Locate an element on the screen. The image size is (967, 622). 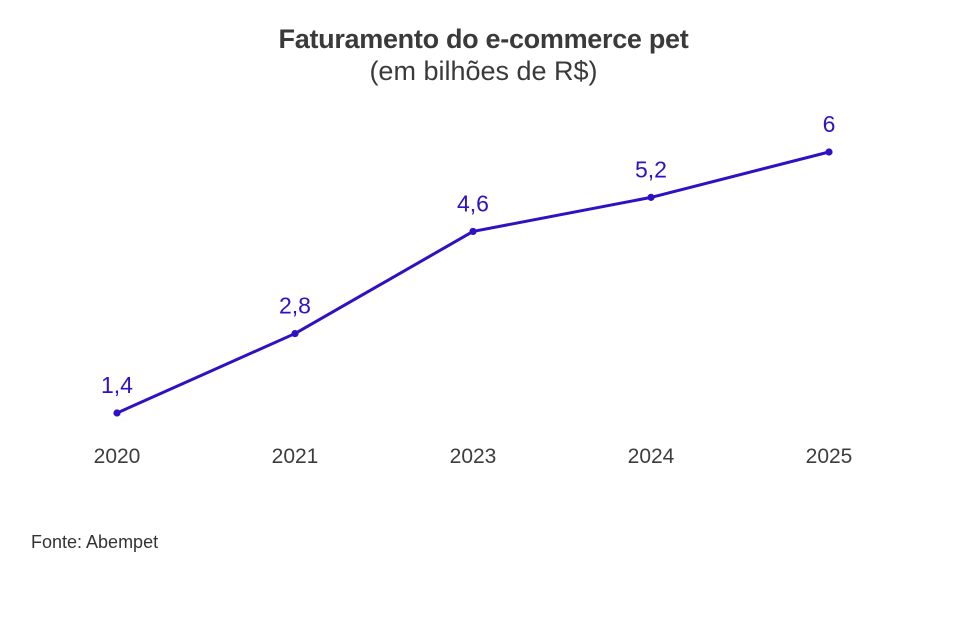
data-point-2021 is located at coordinates (295, 333).